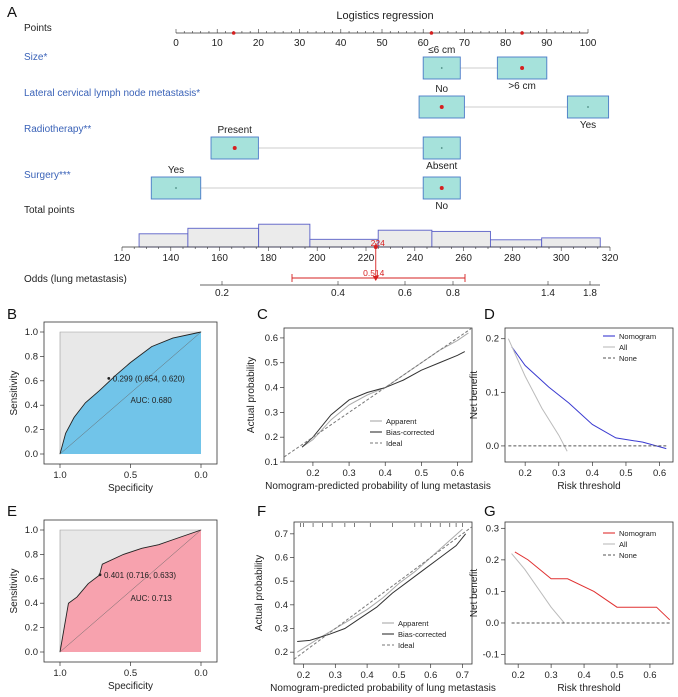 The width and height of the screenshot is (678, 697). Describe the element at coordinates (462, 675) in the screenshot. I see `x-tick-label: 0.7` at that location.